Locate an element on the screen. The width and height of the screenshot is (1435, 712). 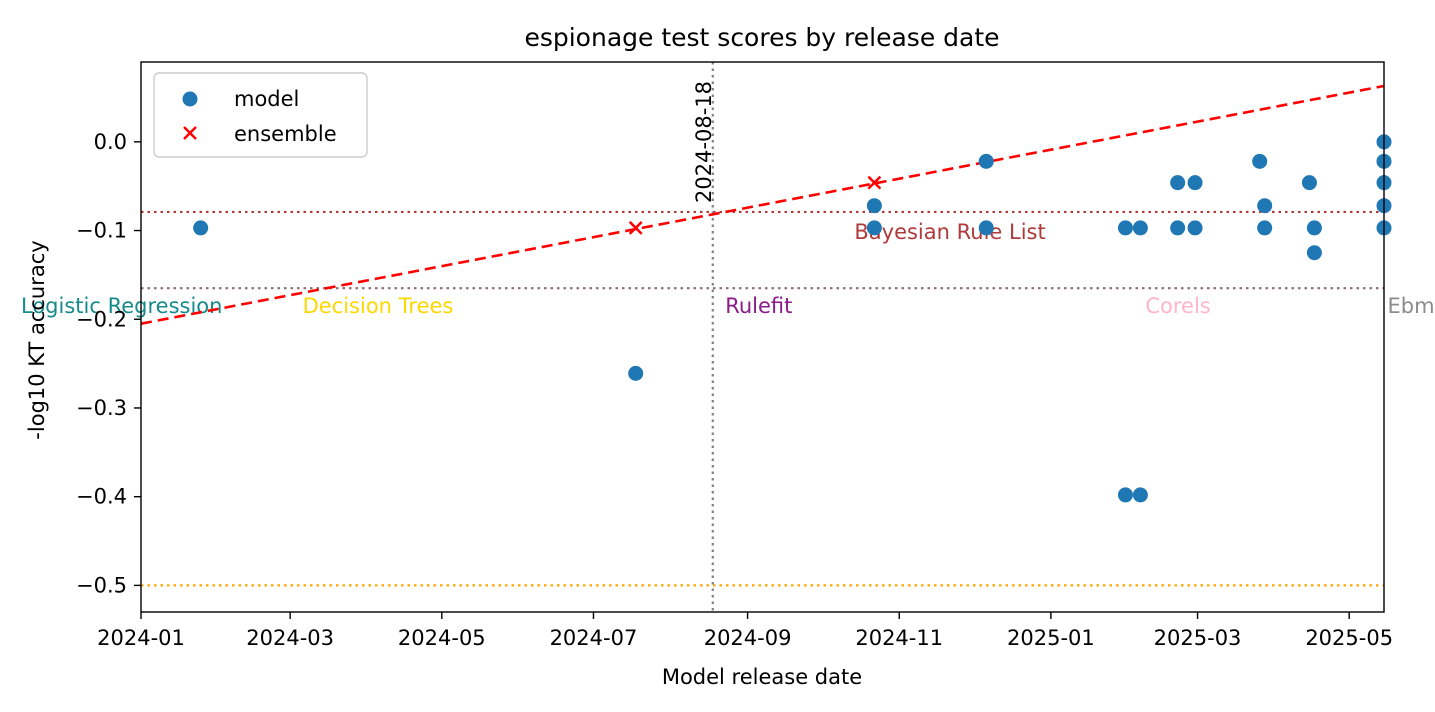
x-tick-label: 2024-11 is located at coordinates (899, 638).